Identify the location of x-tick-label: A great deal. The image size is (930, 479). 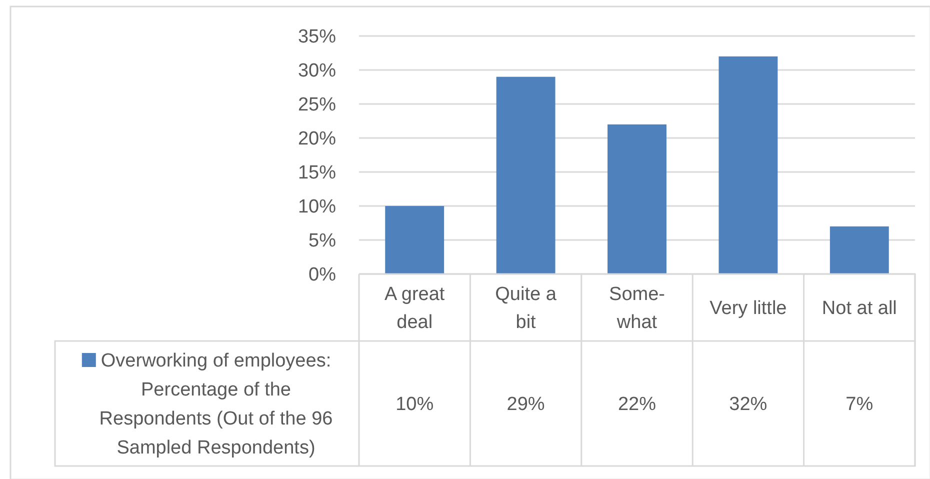
(415, 309).